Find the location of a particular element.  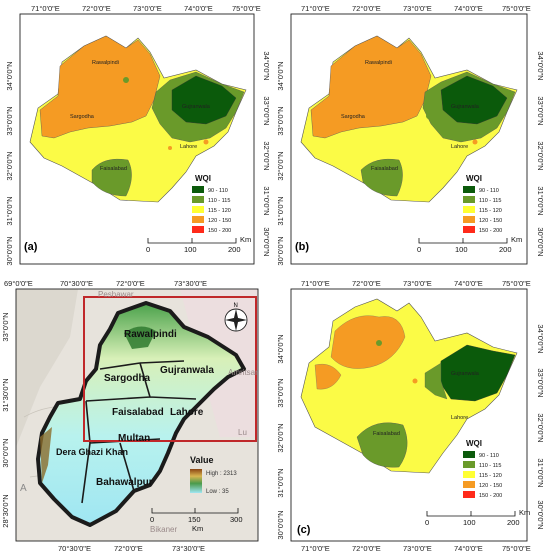

lon-label: 69°0'0"E is located at coordinates (18, 283).